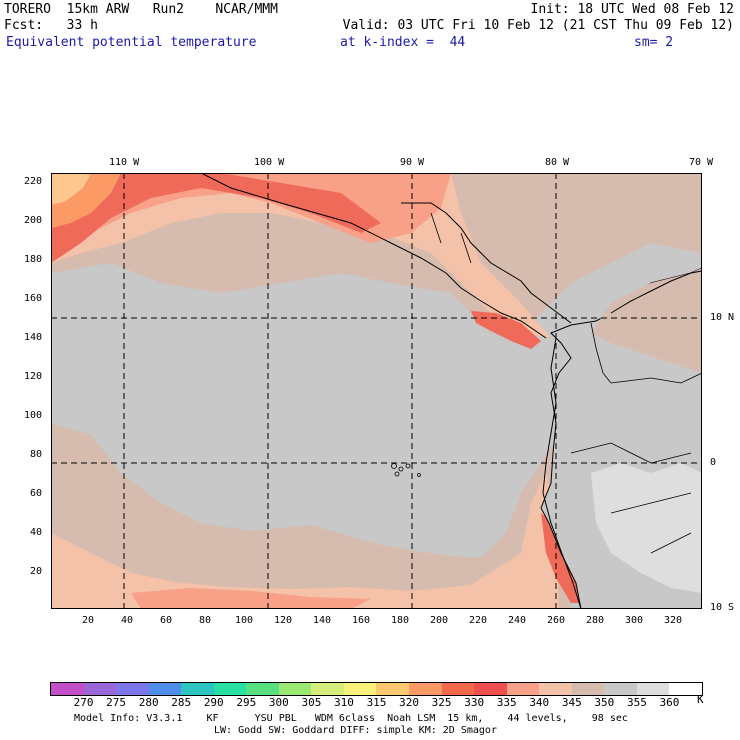 The width and height of the screenshot is (740, 740). Describe the element at coordinates (116, 702) in the screenshot. I see `colorbar-label: 275` at that location.